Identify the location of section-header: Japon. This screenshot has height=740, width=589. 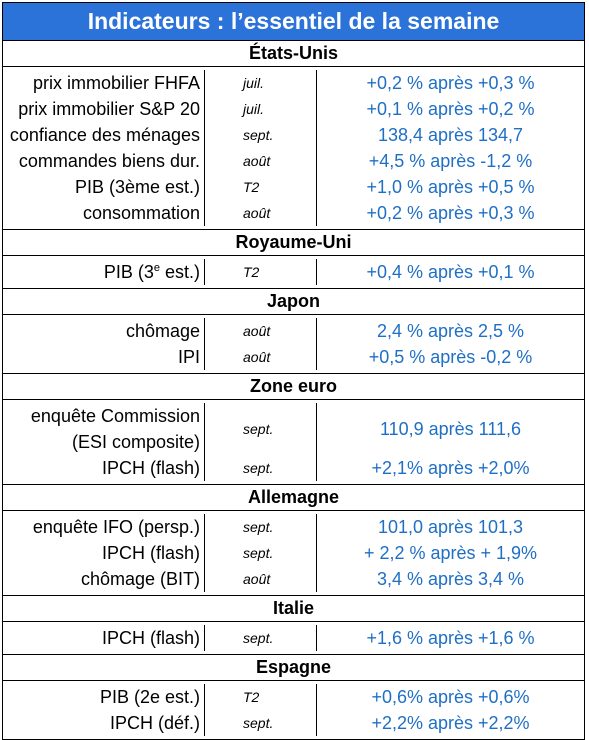
(293, 302).